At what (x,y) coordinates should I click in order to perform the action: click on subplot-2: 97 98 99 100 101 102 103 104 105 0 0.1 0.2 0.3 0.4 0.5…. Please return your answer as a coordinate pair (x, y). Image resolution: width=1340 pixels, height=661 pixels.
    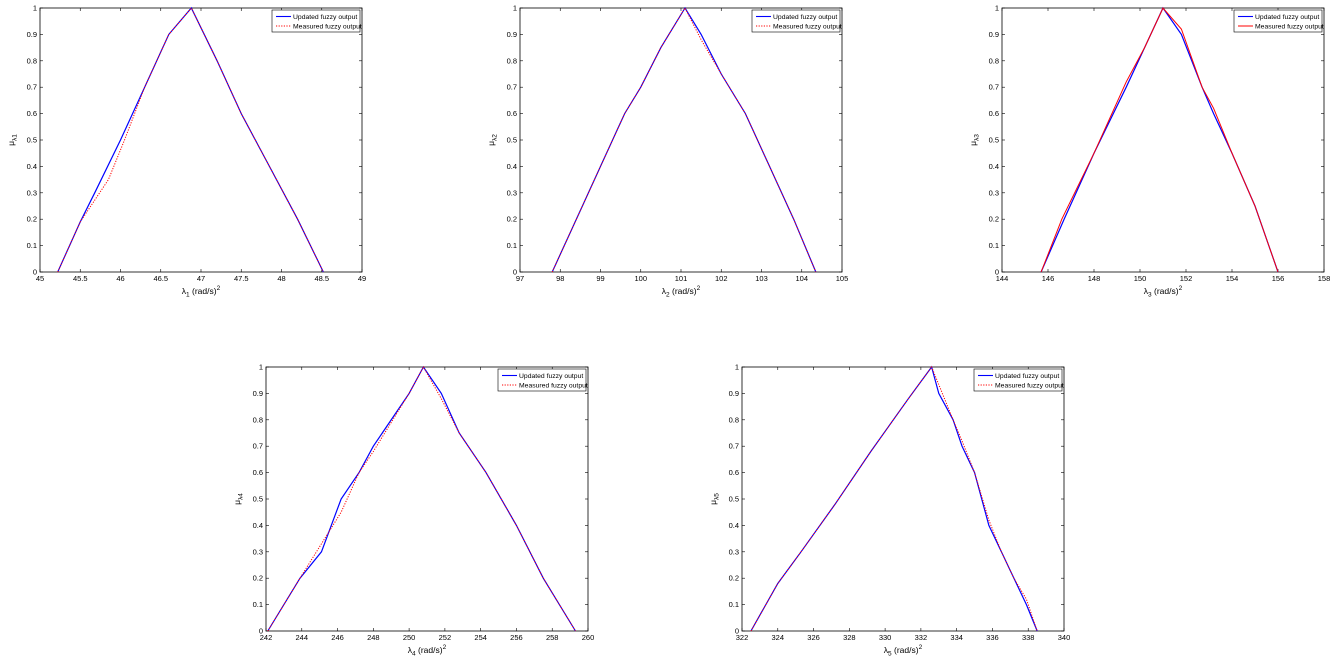
    Looking at the image, I should click on (667, 151).